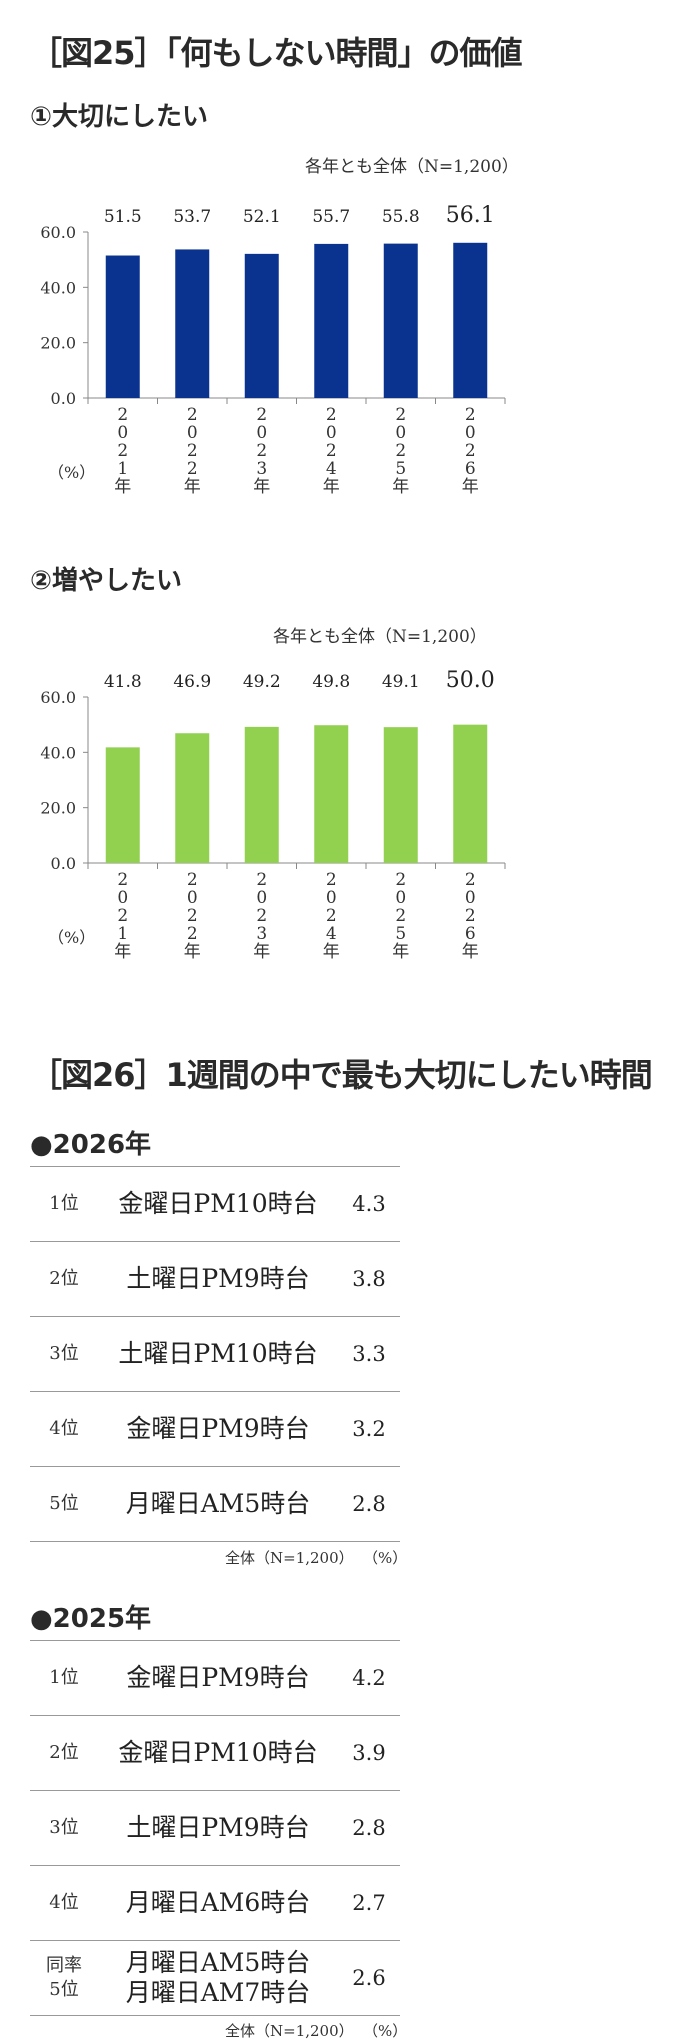  What do you see at coordinates (262, 682) in the screenshot?
I see `data-label: 49.2` at bounding box center [262, 682].